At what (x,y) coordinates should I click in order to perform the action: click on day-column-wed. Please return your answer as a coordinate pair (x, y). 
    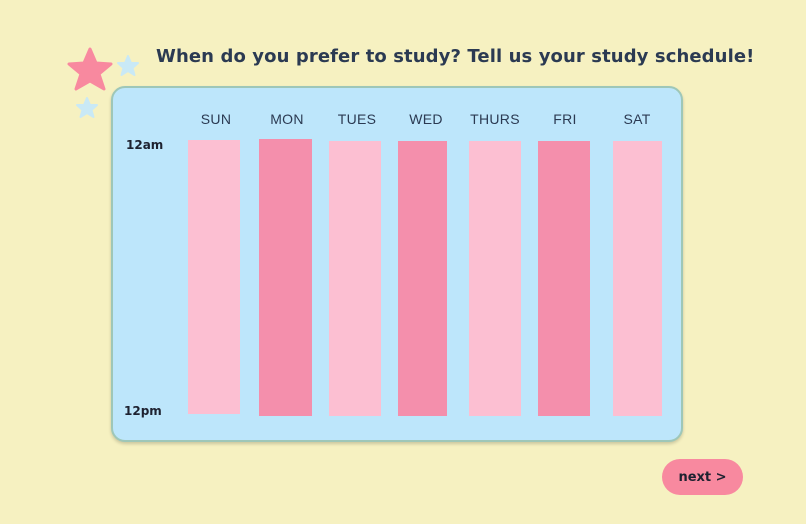
    Looking at the image, I should click on (422, 278).